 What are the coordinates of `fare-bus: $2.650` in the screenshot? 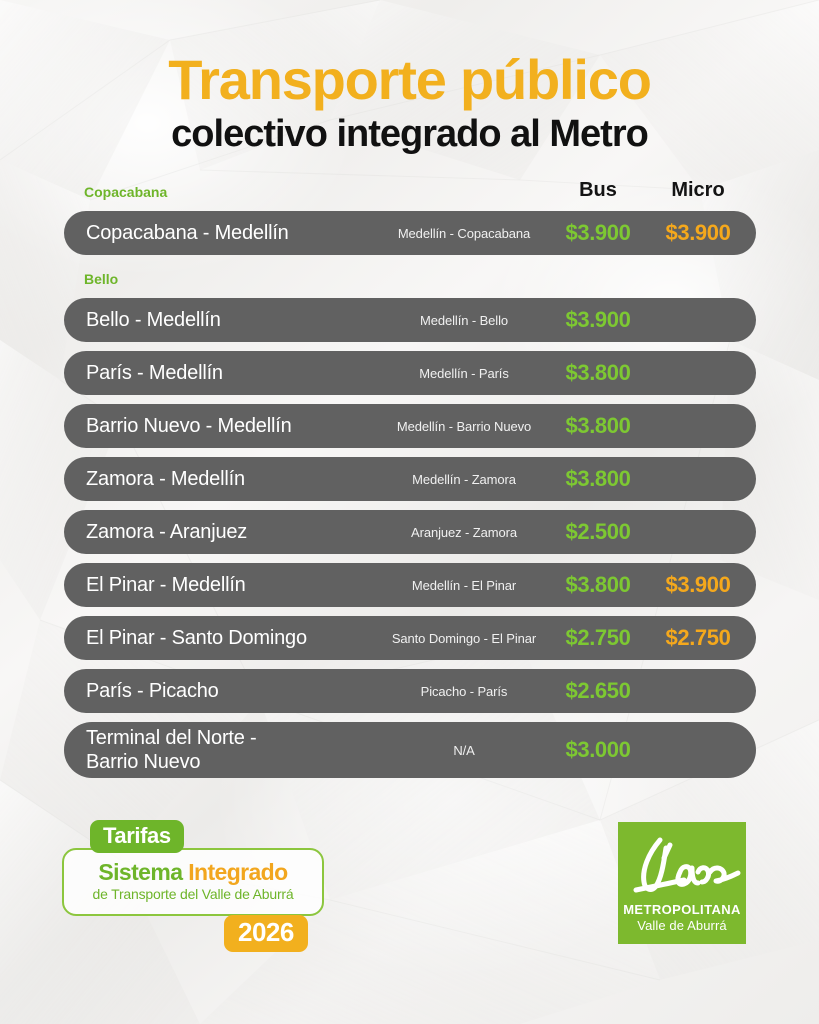 It's located at (598, 690).